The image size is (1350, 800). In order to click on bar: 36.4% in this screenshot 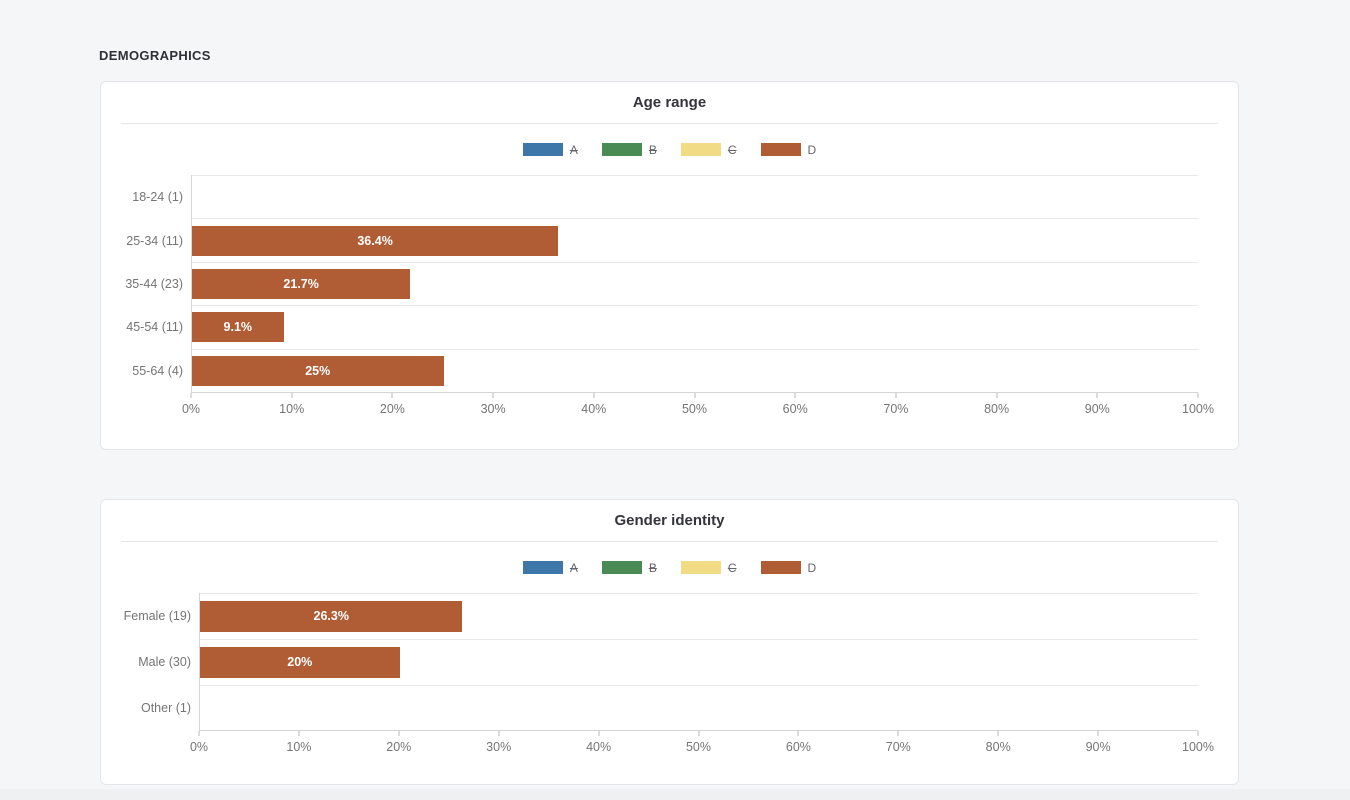, I will do `click(375, 240)`.